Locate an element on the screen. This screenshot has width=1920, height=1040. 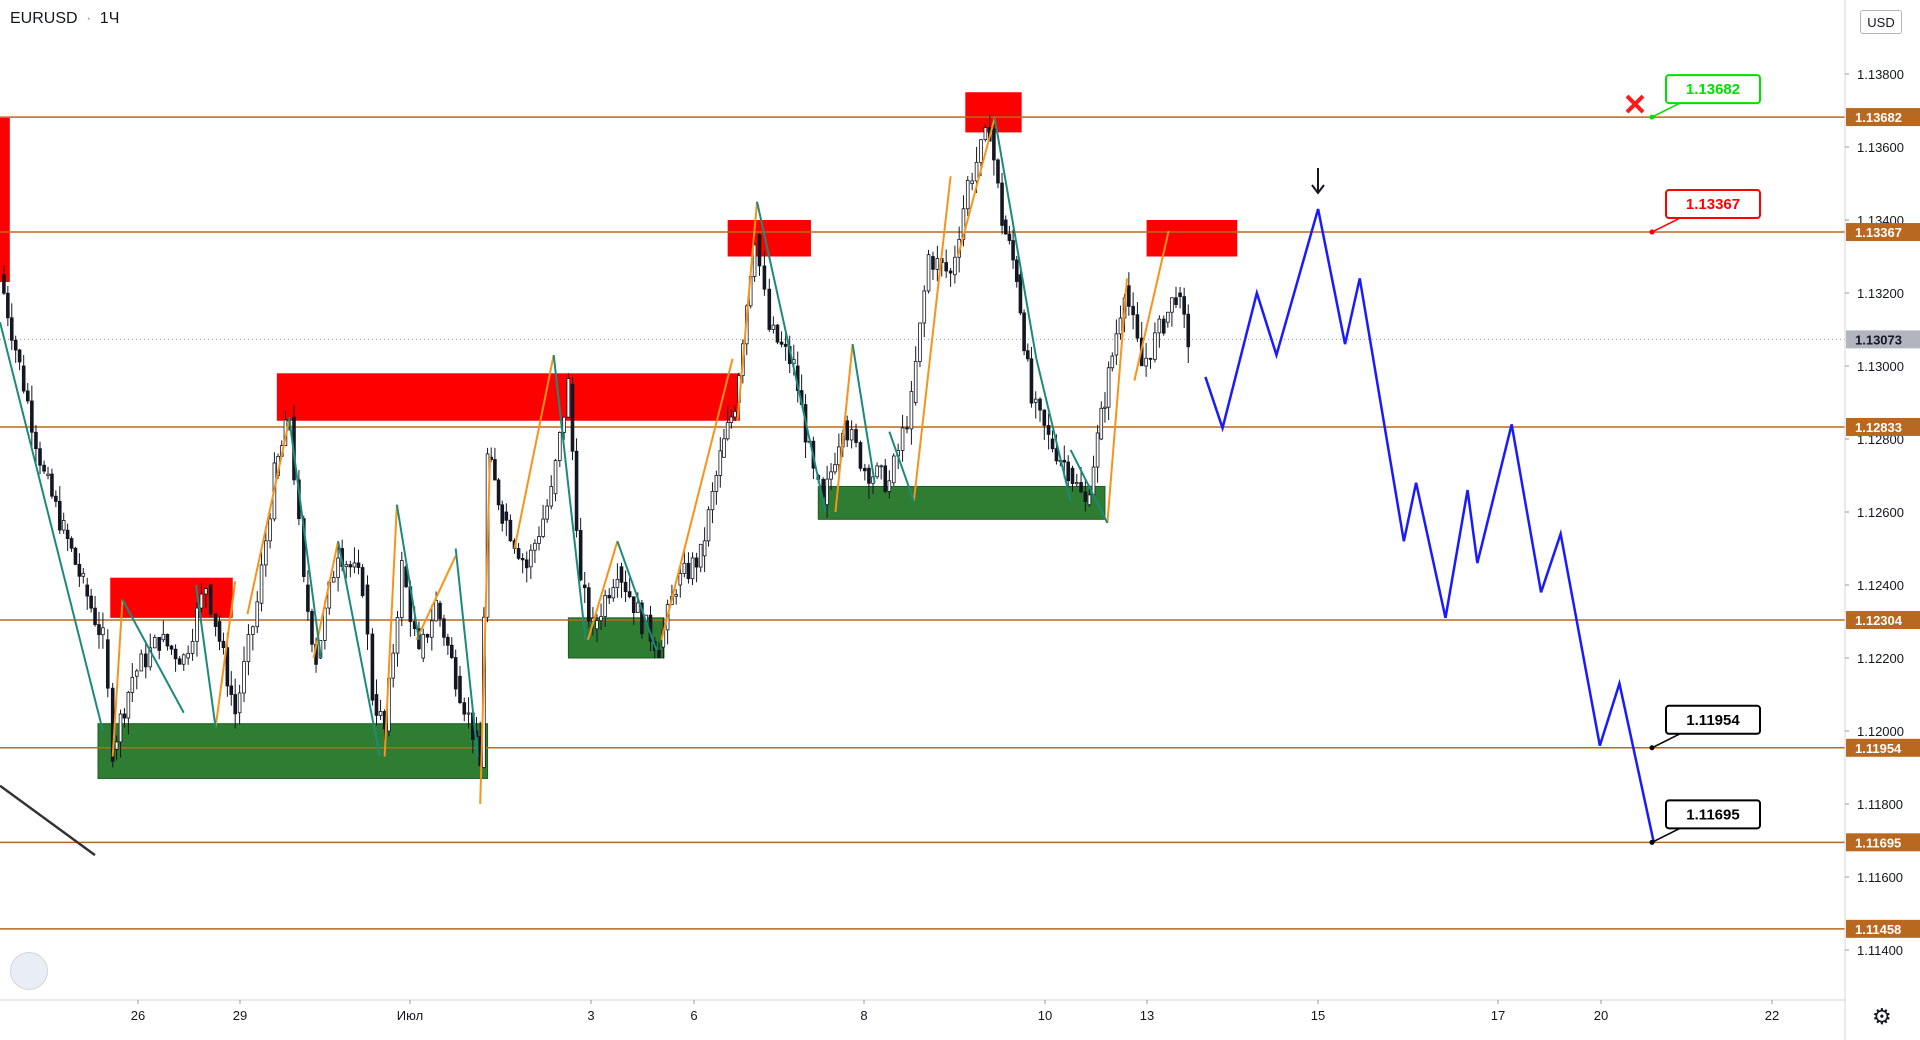
target-label: 1.11695 is located at coordinates (1712, 814).